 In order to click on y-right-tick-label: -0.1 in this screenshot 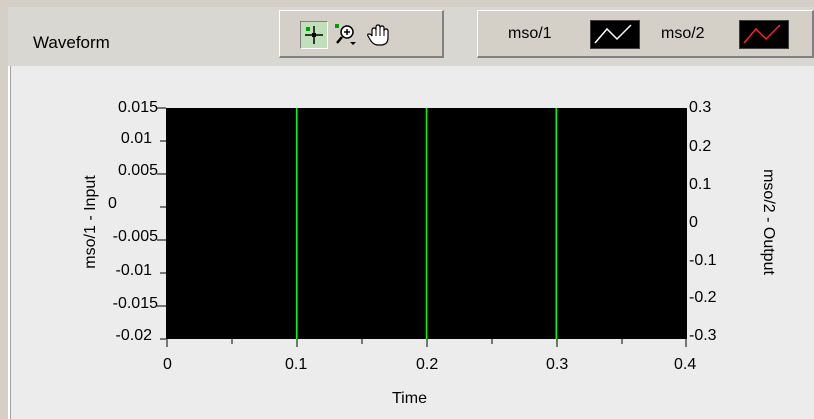, I will do `click(703, 260)`.